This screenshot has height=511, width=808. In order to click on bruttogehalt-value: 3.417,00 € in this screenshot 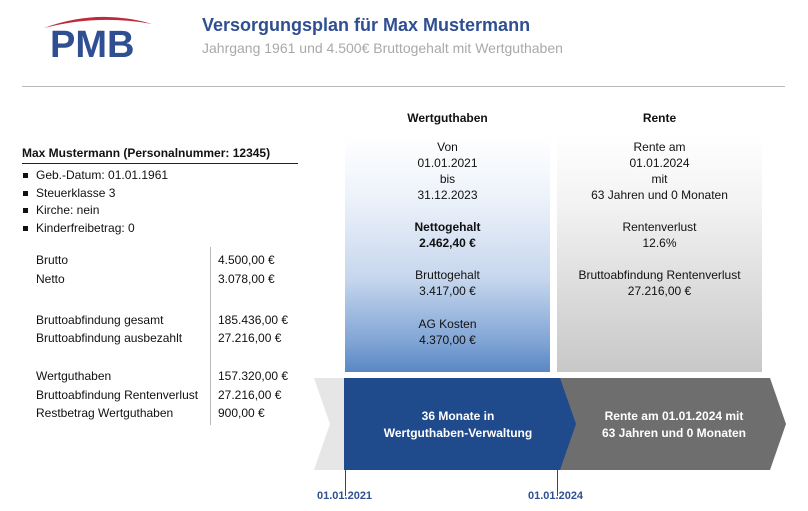, I will do `click(447, 291)`.